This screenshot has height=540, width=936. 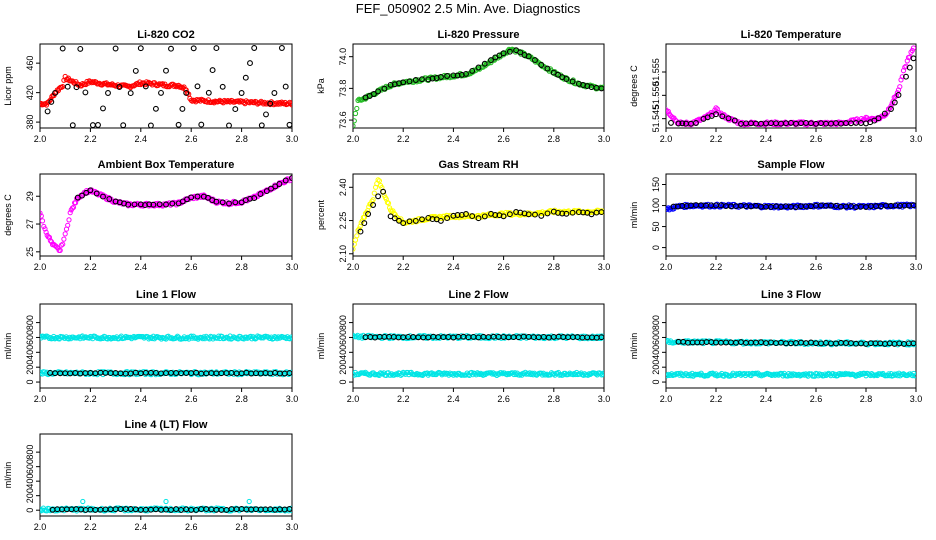 What do you see at coordinates (343, 352) in the screenshot?
I see `line-2-flow-ytick-label: 400` at bounding box center [343, 352].